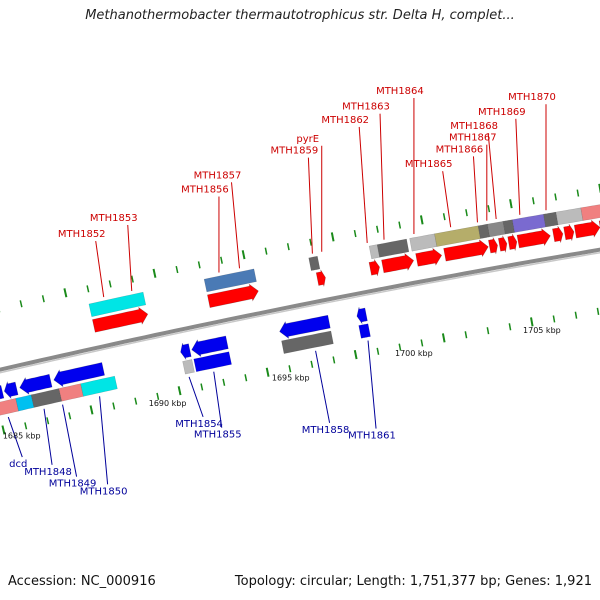 The height and width of the screenshot is (600, 600). Describe the element at coordinates (73, 484) in the screenshot. I see `gene-label-mth1849: MTH1849` at that location.